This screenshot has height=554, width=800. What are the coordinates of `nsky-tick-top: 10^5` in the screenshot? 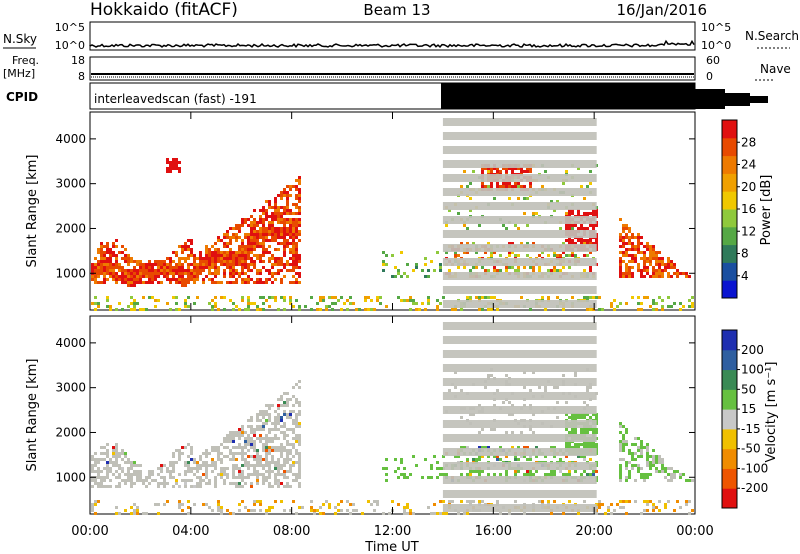 It's located at (70, 27).